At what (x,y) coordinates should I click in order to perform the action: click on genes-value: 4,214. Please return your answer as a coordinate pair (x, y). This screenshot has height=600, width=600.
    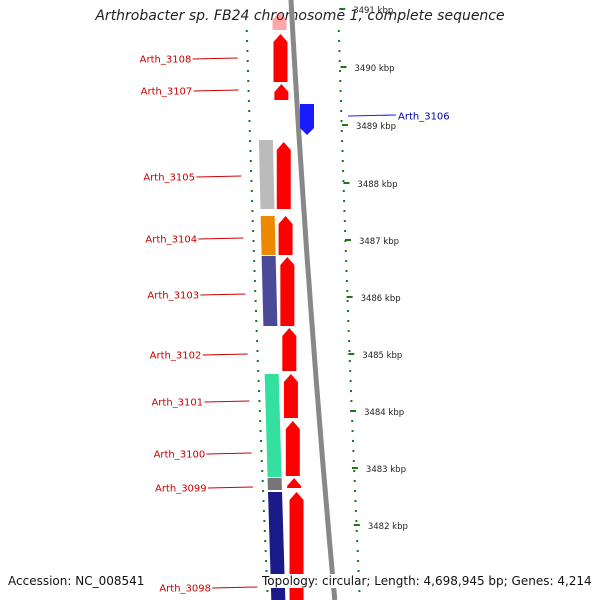
    Looking at the image, I should click on (574, 581).